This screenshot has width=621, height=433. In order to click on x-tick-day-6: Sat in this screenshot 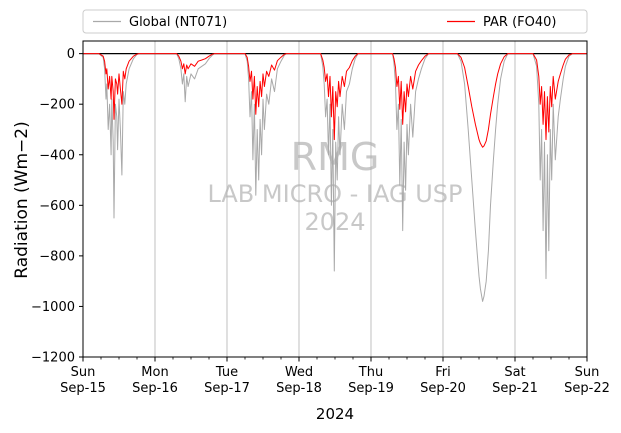, I will do `click(514, 372)`.